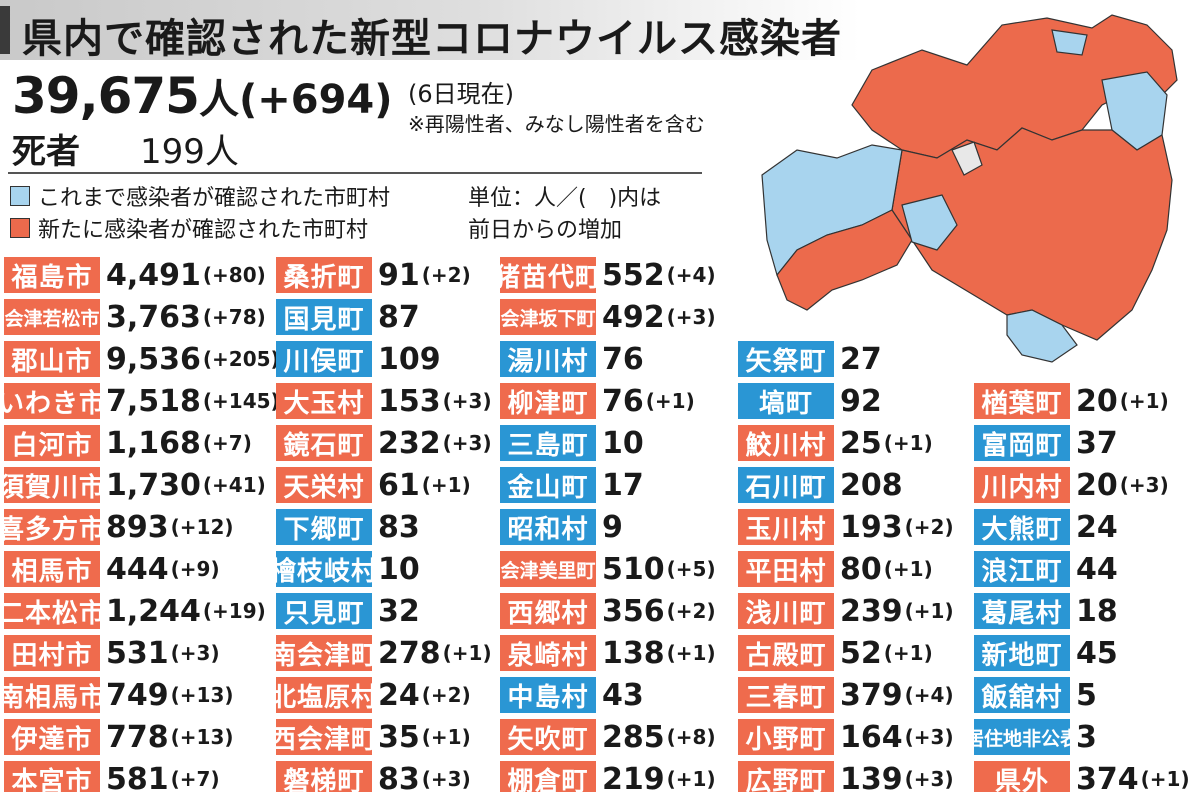  Describe the element at coordinates (548, 443) in the screenshot. I see `municipality-name: 三島町` at that location.